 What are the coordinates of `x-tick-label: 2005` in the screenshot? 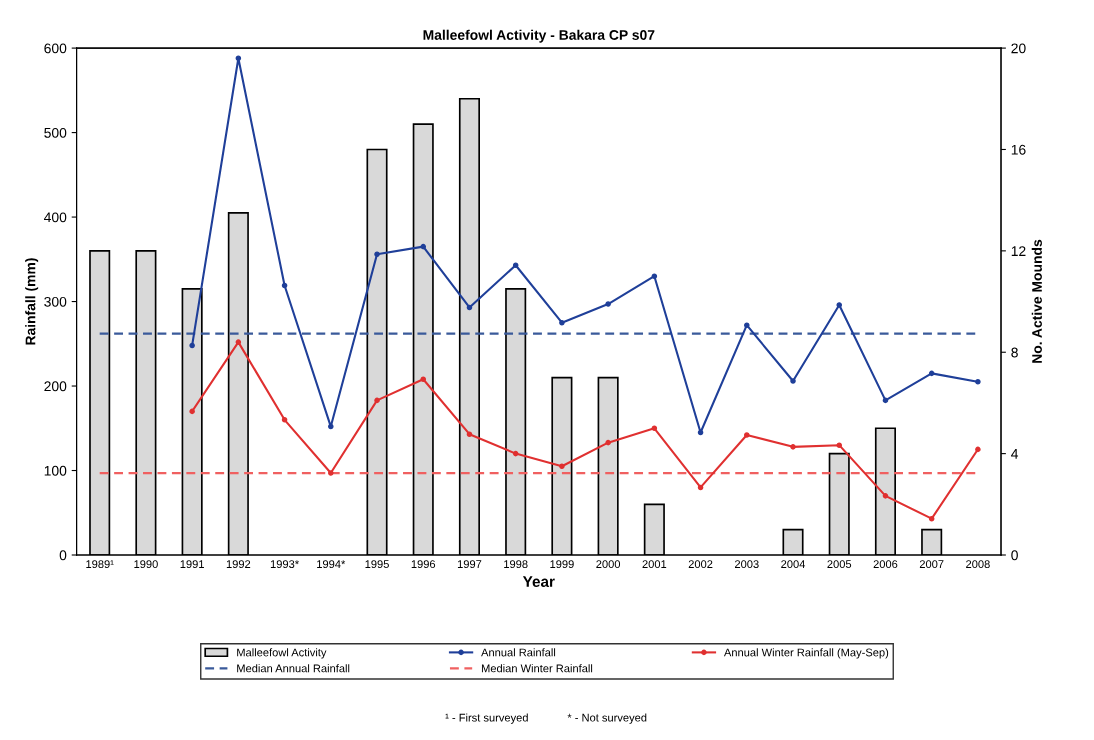 It's located at (839, 564).